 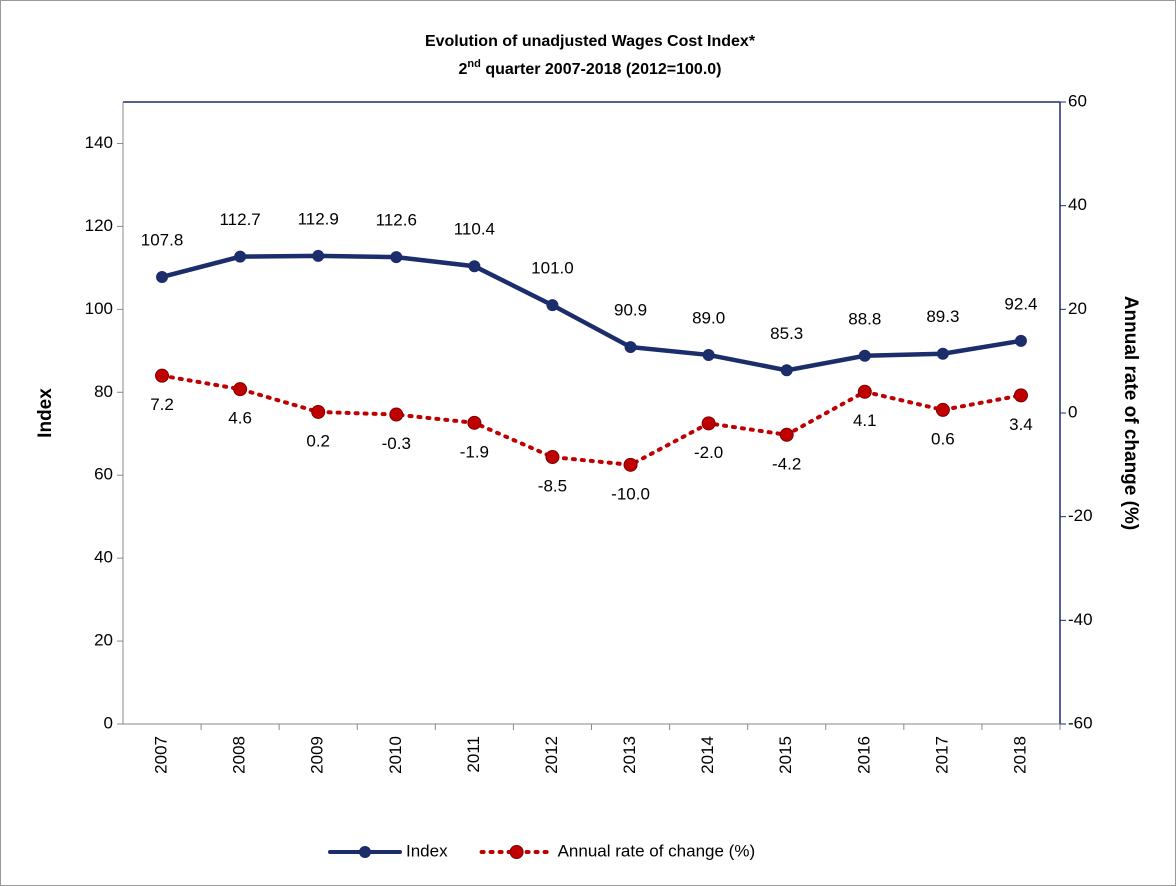 What do you see at coordinates (99, 225) in the screenshot?
I see `y-tick-label: 120` at bounding box center [99, 225].